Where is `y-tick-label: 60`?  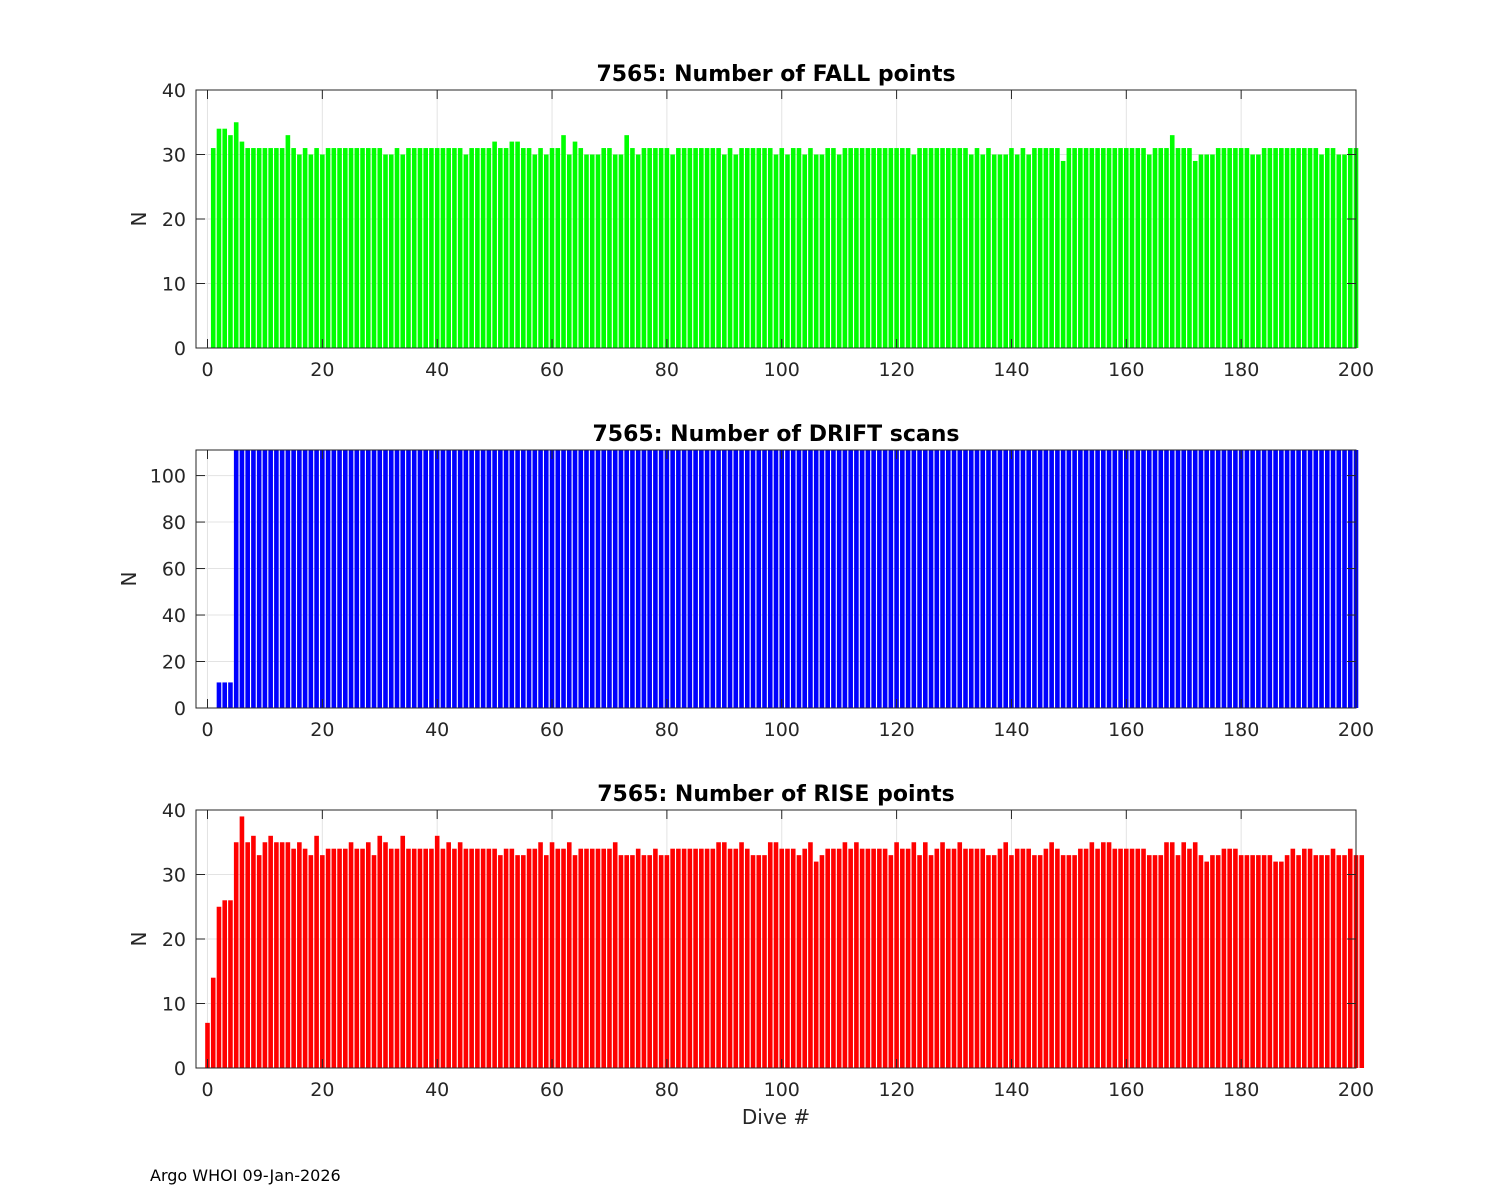
y-tick-label: 60 is located at coordinates (174, 570).